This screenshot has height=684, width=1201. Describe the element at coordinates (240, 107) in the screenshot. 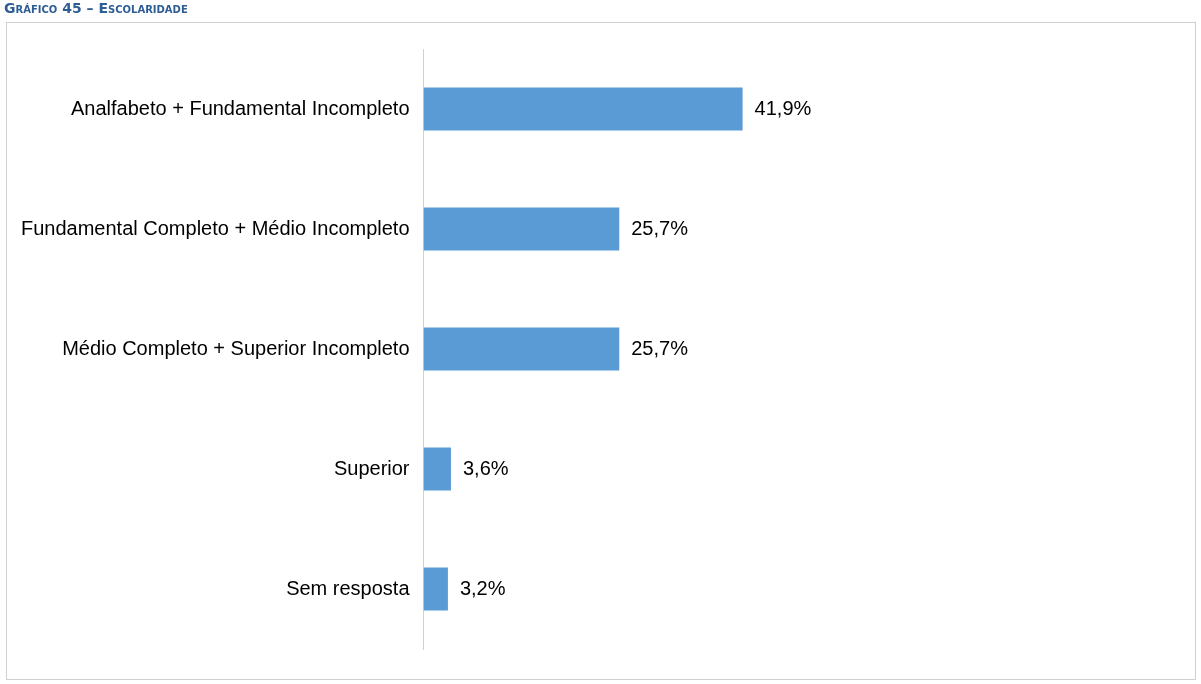

I see `y-tick-label: Analfabeto + Fundamental Incompleto` at that location.